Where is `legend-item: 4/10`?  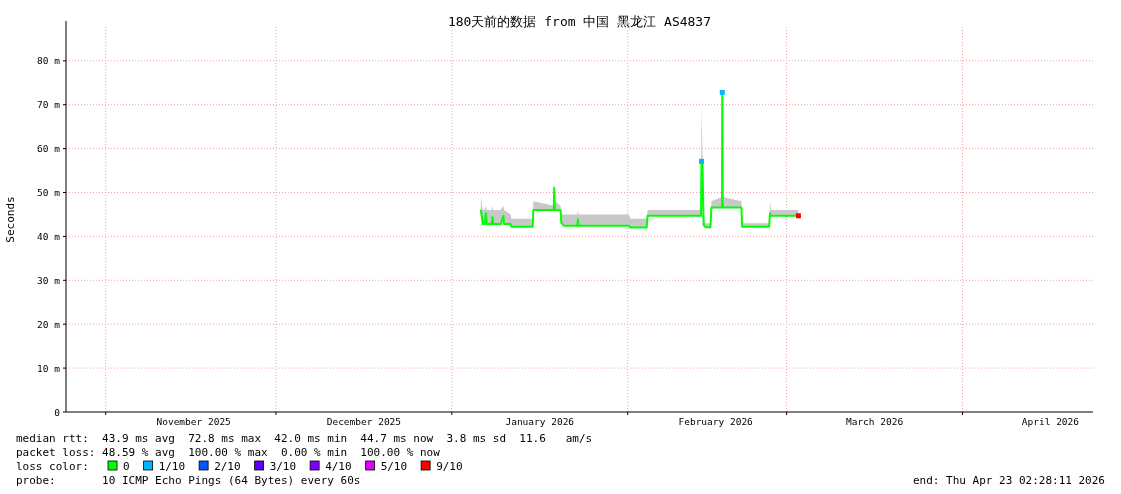
legend-item: 4/10 is located at coordinates (330, 466).